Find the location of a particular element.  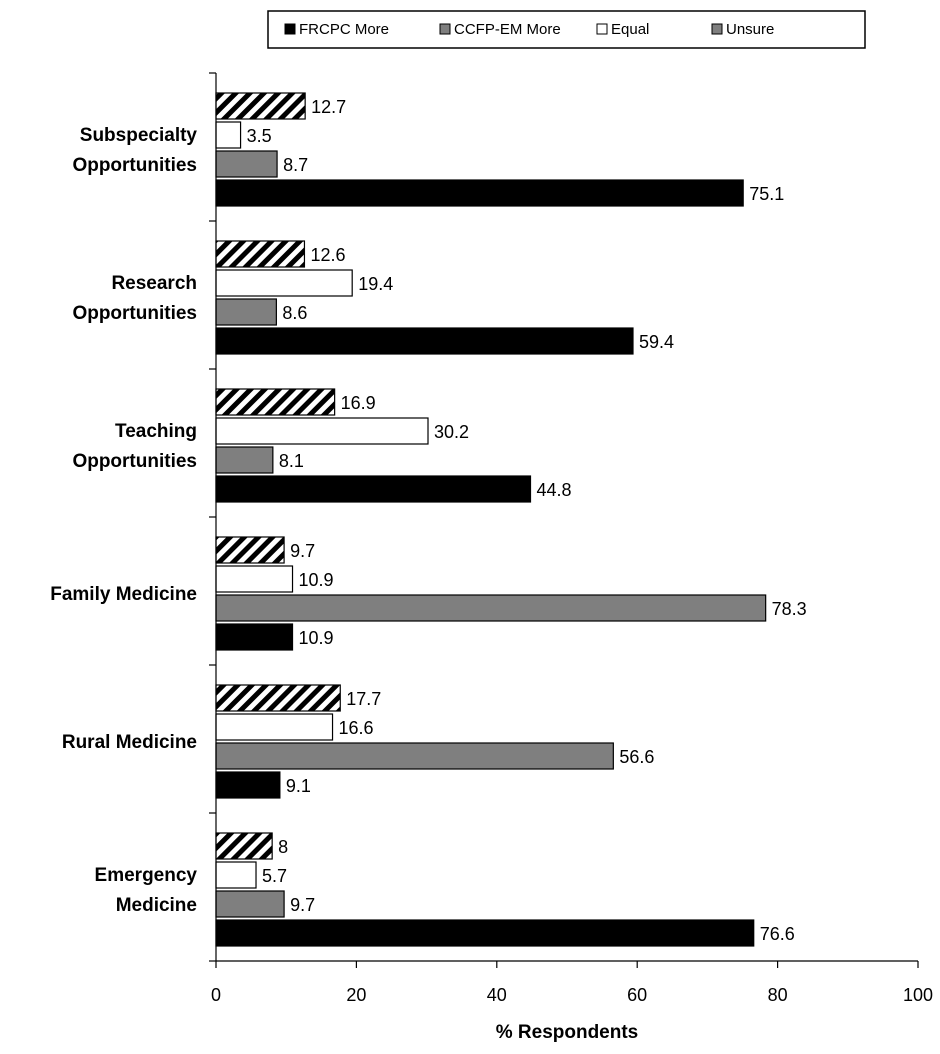

legend-swatch-unsure is located at coordinates (717, 29).